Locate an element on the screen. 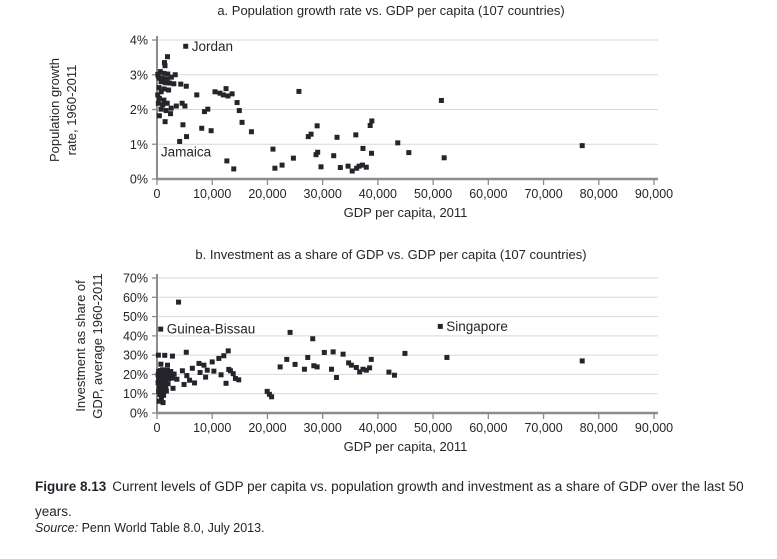  y-tick-label-a: 4% is located at coordinates (139, 41).